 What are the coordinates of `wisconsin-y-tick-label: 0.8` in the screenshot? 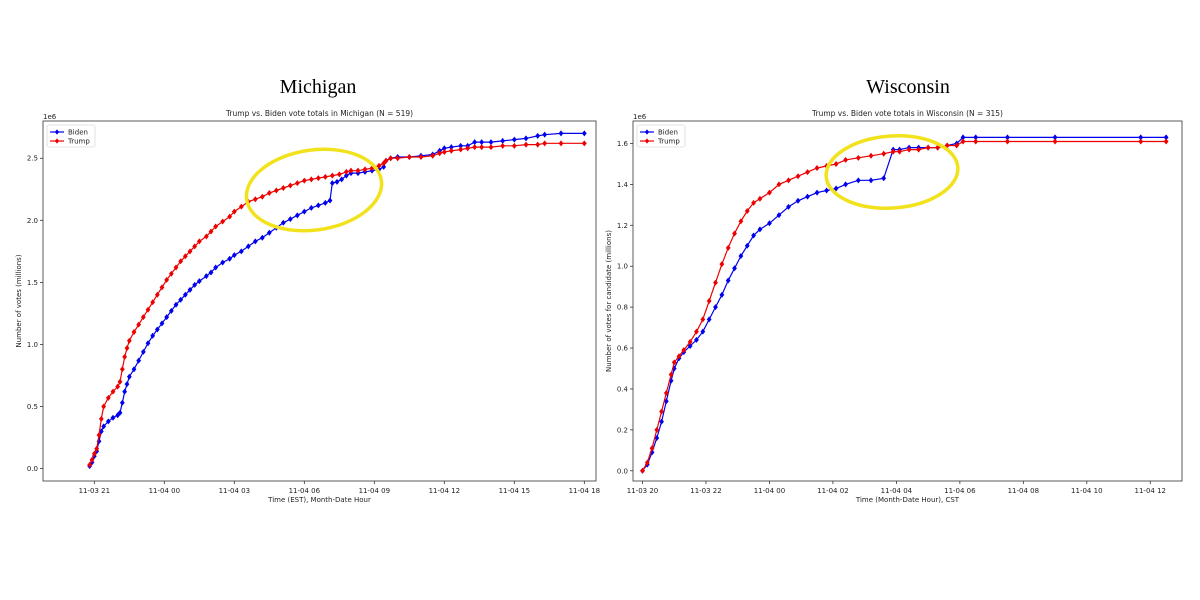 It's located at (622, 308).